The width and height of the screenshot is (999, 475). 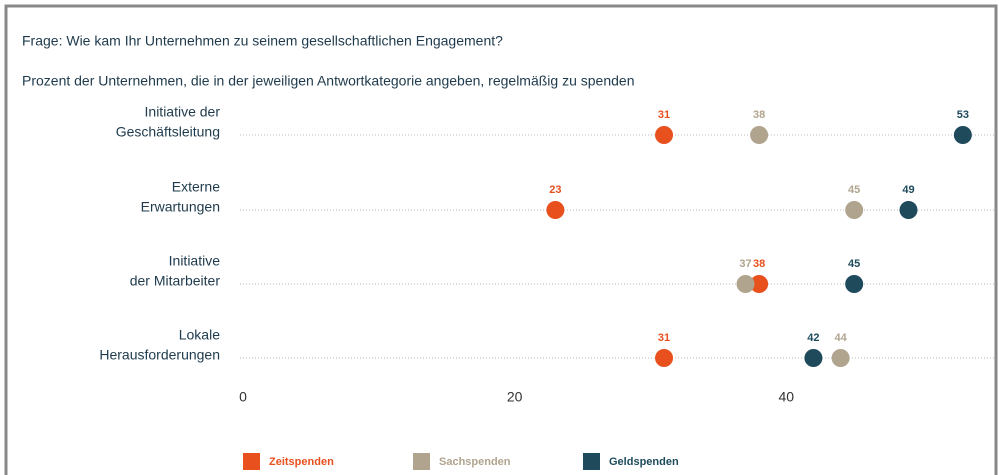 I want to click on x-tick-label: 20, so click(x=515, y=397).